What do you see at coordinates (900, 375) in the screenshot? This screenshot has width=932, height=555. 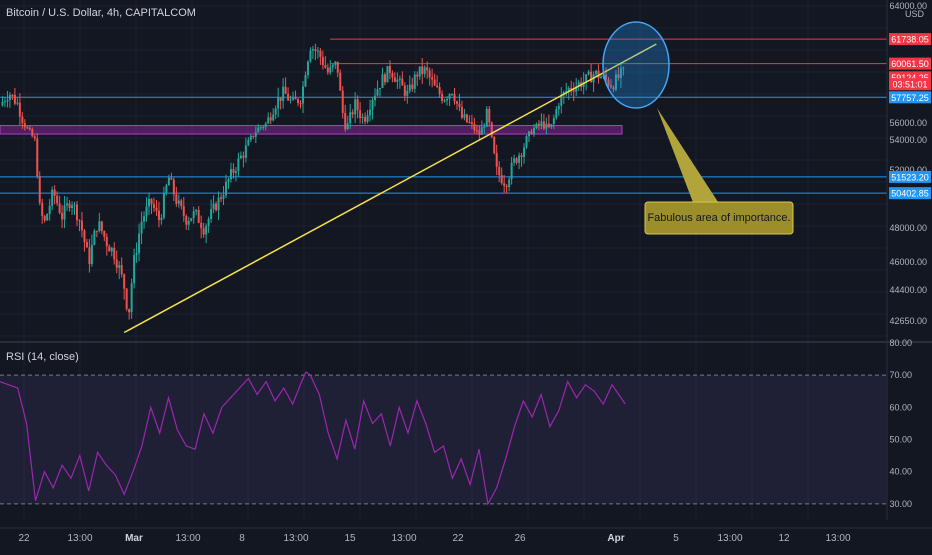 I see `rsi-tick-label: 70.00` at bounding box center [900, 375].